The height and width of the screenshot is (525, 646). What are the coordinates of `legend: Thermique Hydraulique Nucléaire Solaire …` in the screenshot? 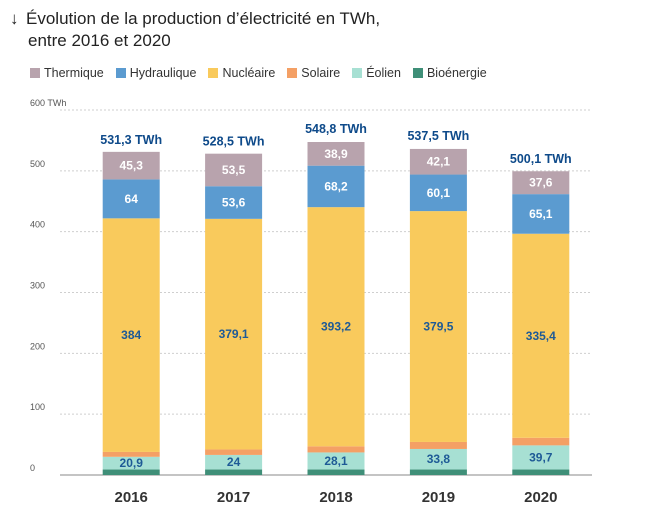 It's located at (264, 73).